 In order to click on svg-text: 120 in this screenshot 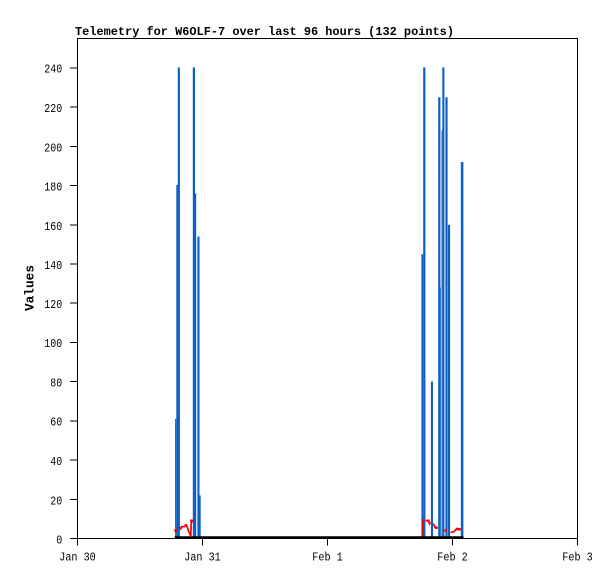, I will do `click(53, 305)`.